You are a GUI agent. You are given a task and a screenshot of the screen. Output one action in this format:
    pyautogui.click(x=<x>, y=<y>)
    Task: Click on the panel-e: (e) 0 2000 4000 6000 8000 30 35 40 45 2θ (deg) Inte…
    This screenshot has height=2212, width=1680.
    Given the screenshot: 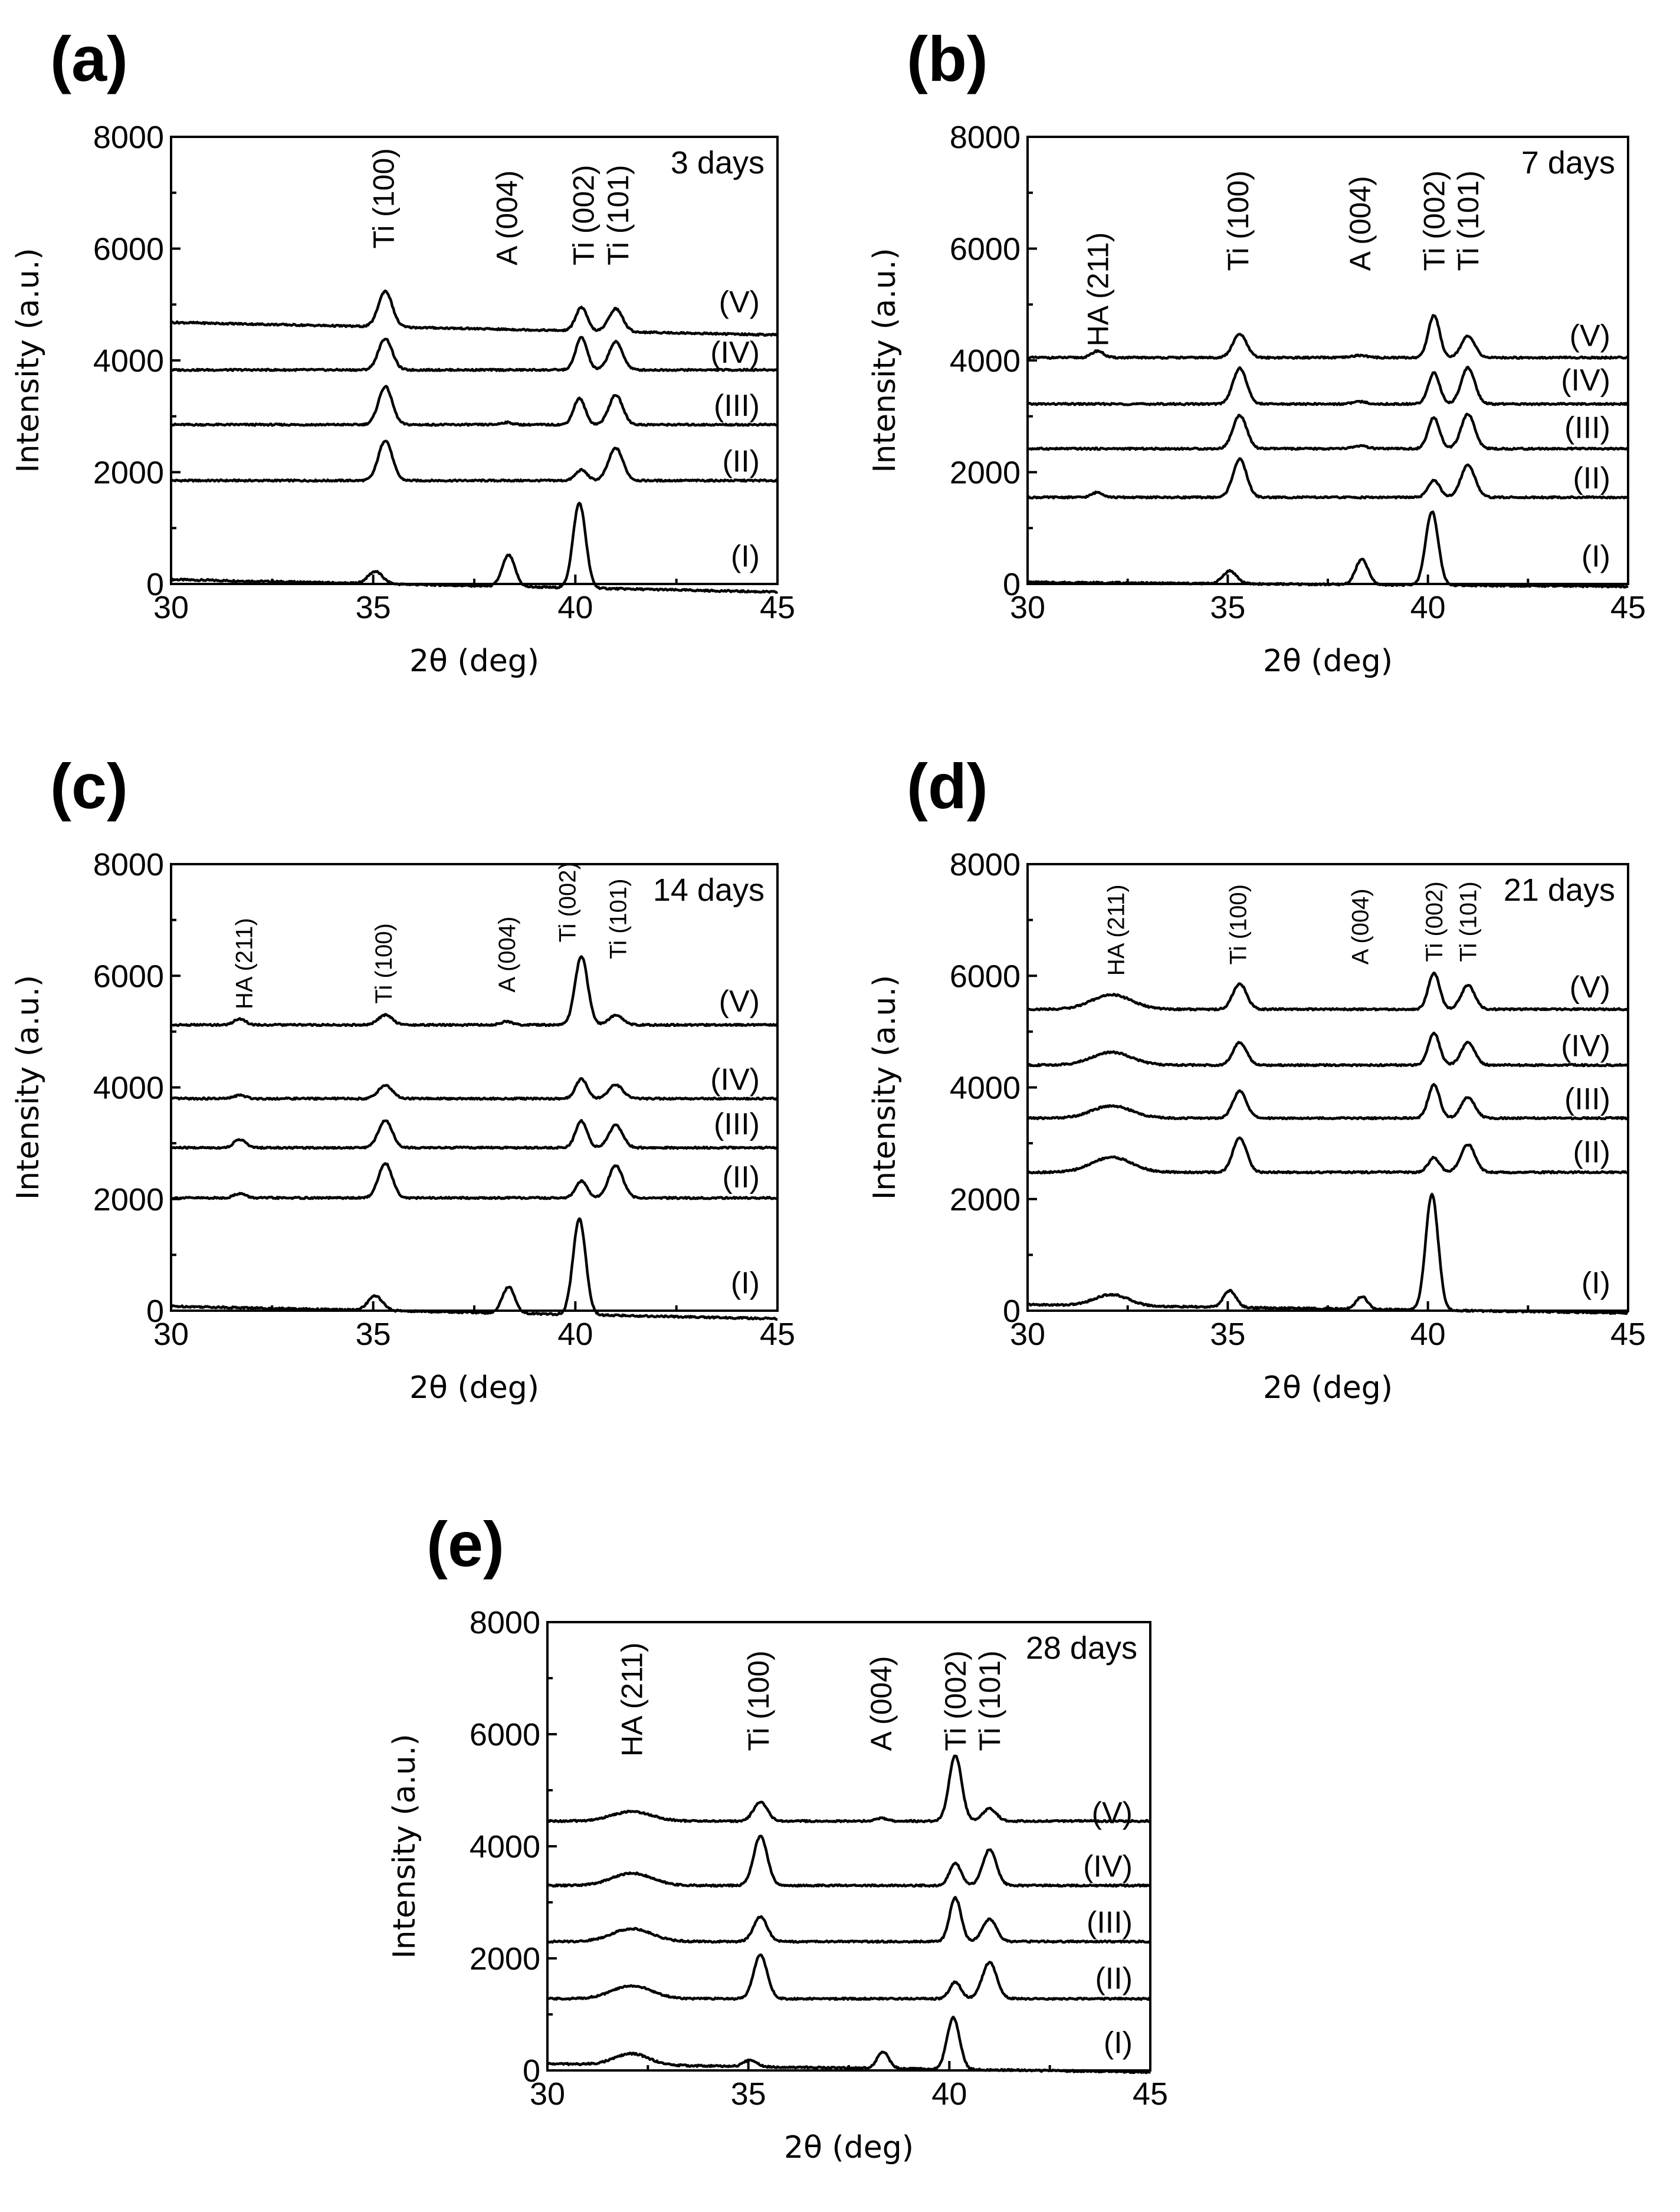 What is the action you would take?
    pyautogui.click(x=777, y=1836)
    